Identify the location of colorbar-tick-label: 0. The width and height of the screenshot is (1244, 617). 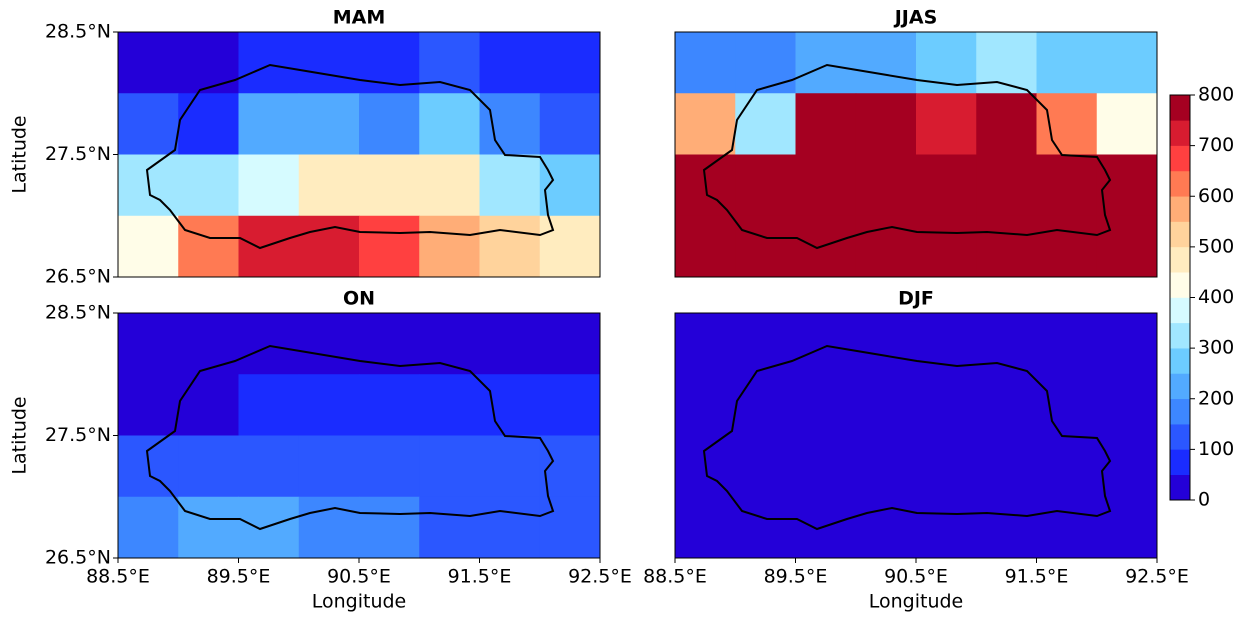
(1204, 500).